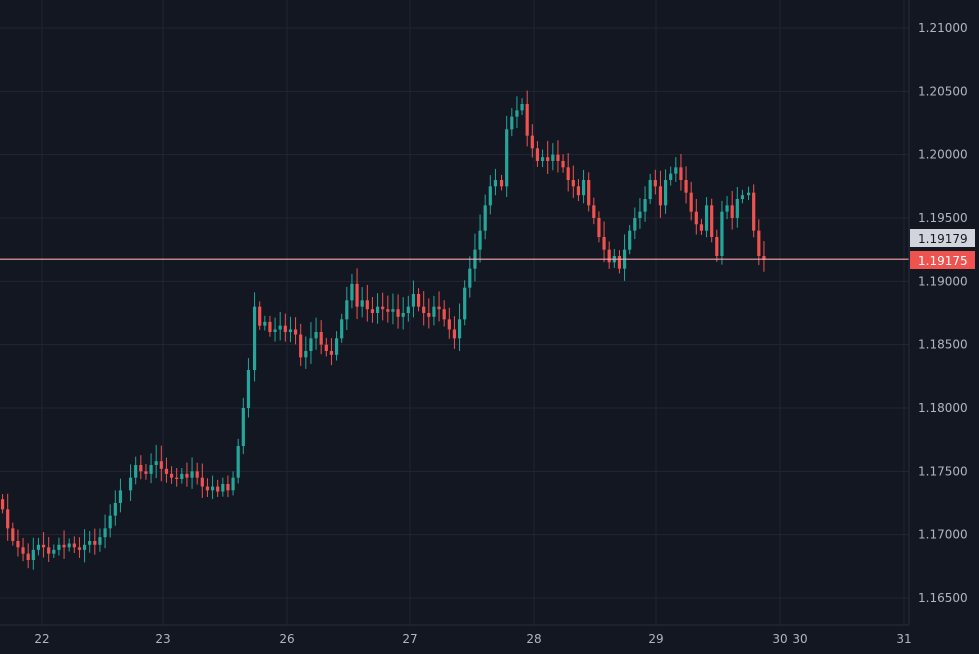  What do you see at coordinates (943, 239) in the screenshot?
I see `previous-price-label: 1.19179` at bounding box center [943, 239].